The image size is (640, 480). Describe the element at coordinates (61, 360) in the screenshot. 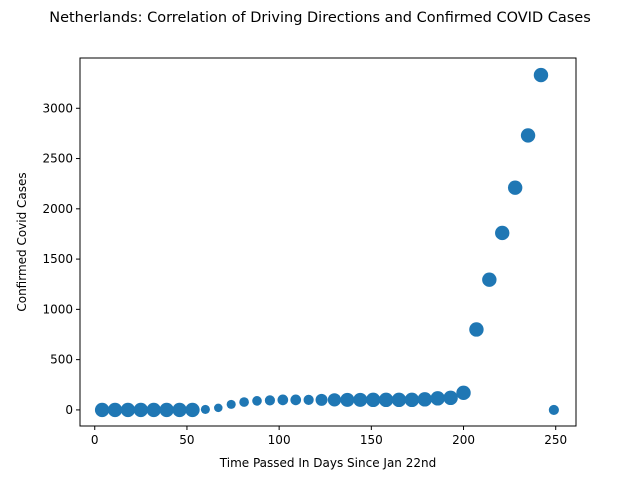

I see `y-tick-label: 500` at that location.